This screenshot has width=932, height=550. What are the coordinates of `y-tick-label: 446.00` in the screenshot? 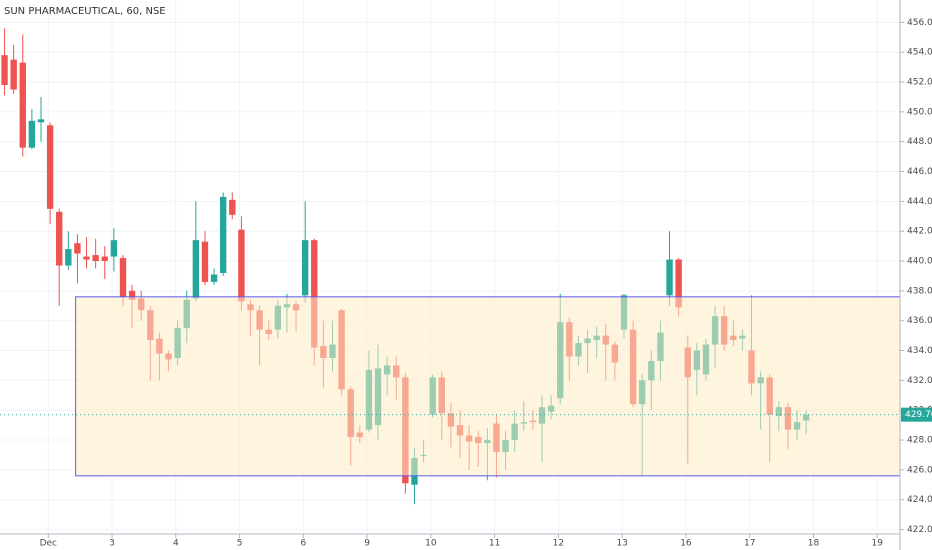 It's located at (919, 172).